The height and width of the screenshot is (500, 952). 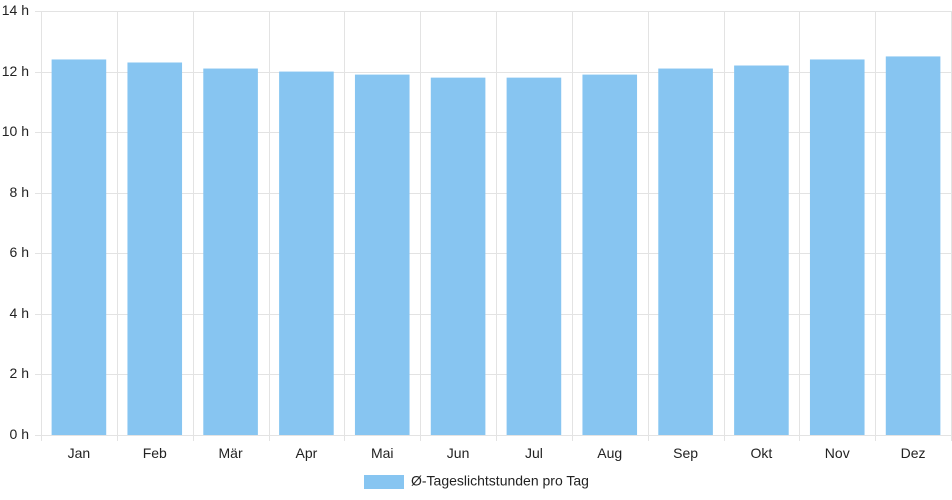 What do you see at coordinates (913, 246) in the screenshot?
I see `bar-dez` at bounding box center [913, 246].